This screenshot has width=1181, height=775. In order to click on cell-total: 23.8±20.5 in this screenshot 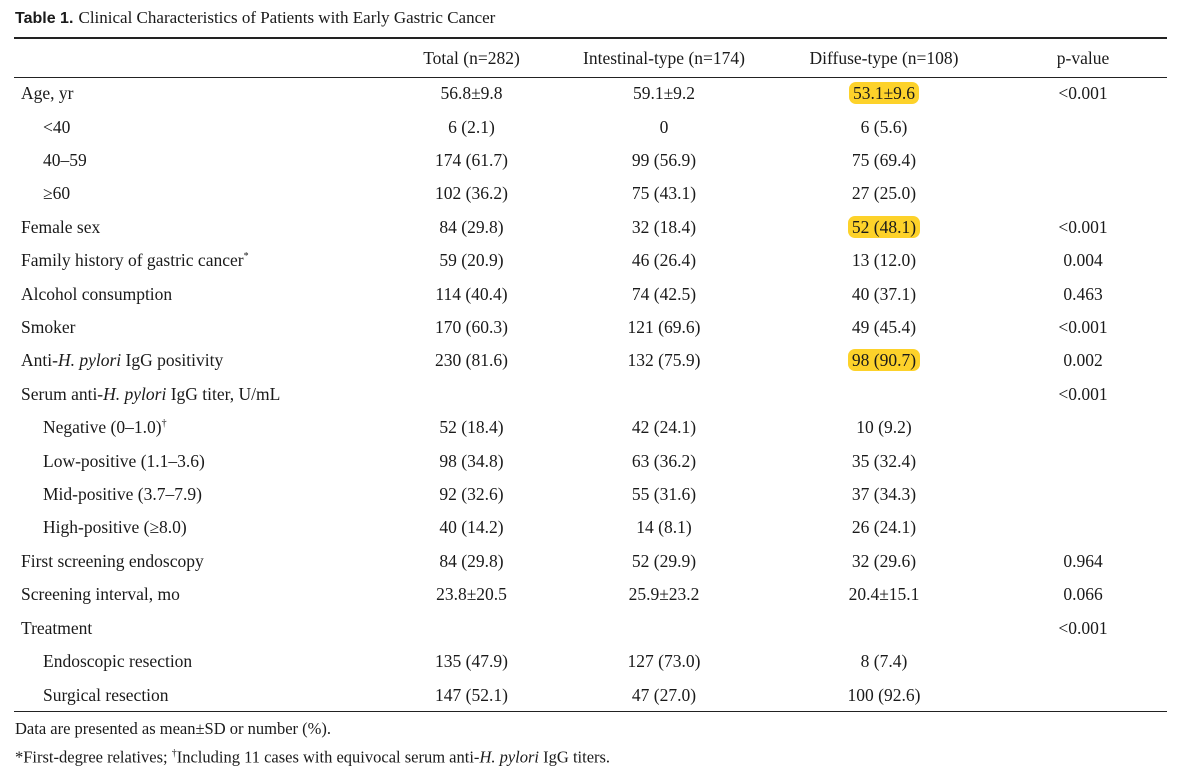, I will do `click(471, 594)`.